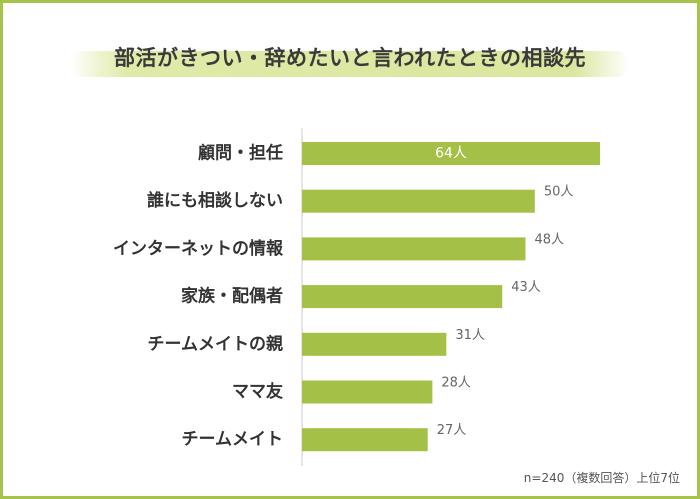 The height and width of the screenshot is (499, 700). Describe the element at coordinates (216, 343) in the screenshot. I see `category-label-4: チームメイトの親` at that location.